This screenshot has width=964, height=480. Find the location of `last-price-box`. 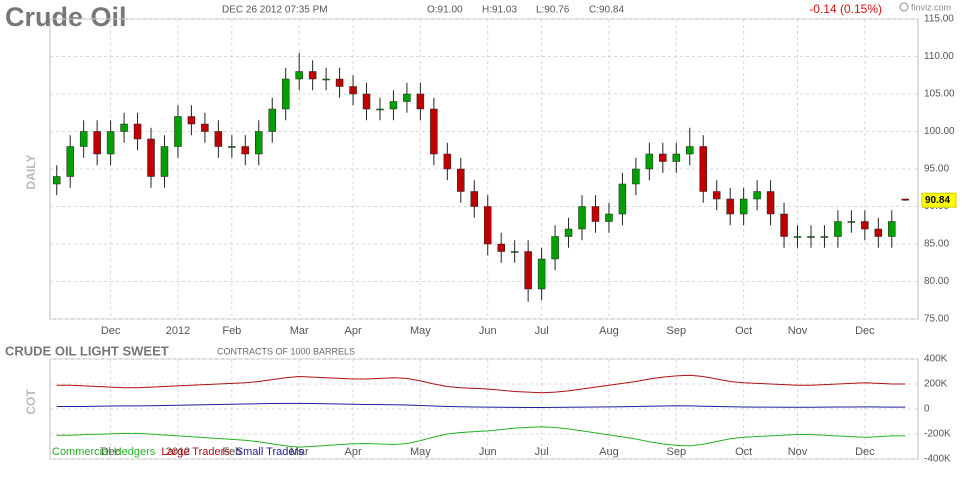

last-price-box is located at coordinates (939, 200).